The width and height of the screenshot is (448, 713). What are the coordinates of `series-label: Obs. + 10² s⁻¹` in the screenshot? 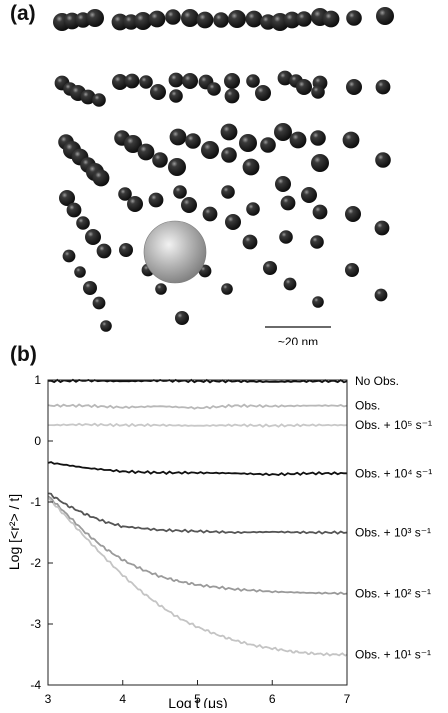 It's located at (393, 594).